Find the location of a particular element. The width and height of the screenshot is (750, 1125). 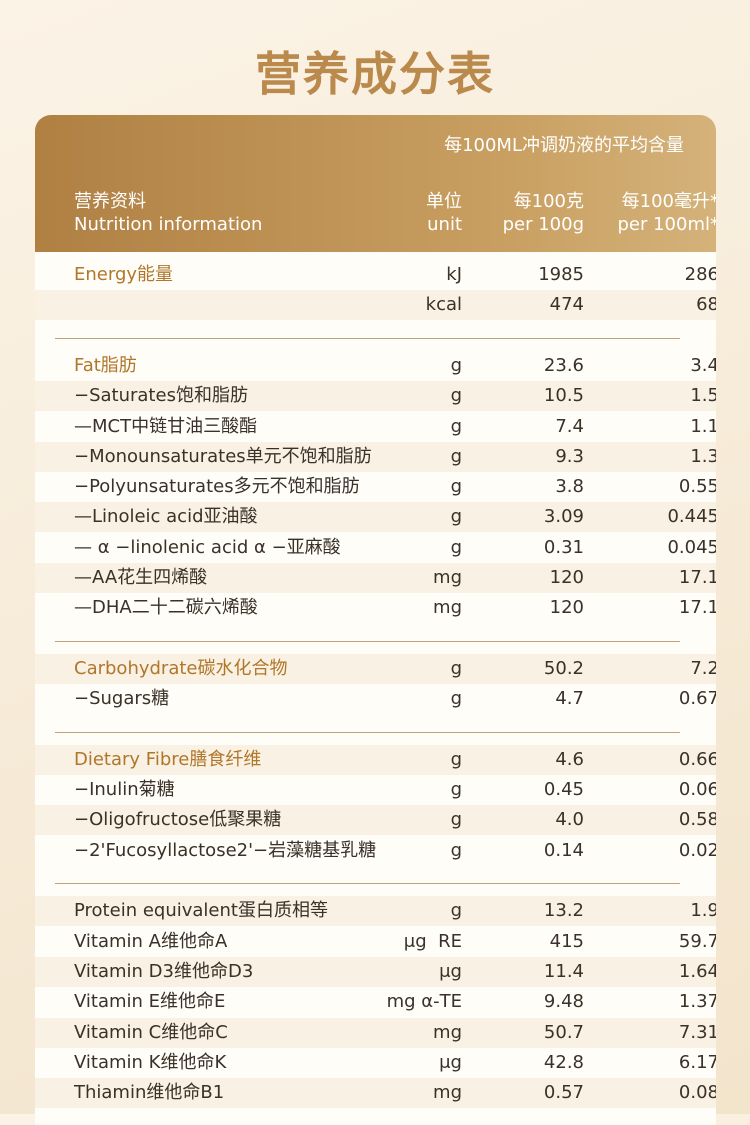

value: 0.55 is located at coordinates (697, 487).